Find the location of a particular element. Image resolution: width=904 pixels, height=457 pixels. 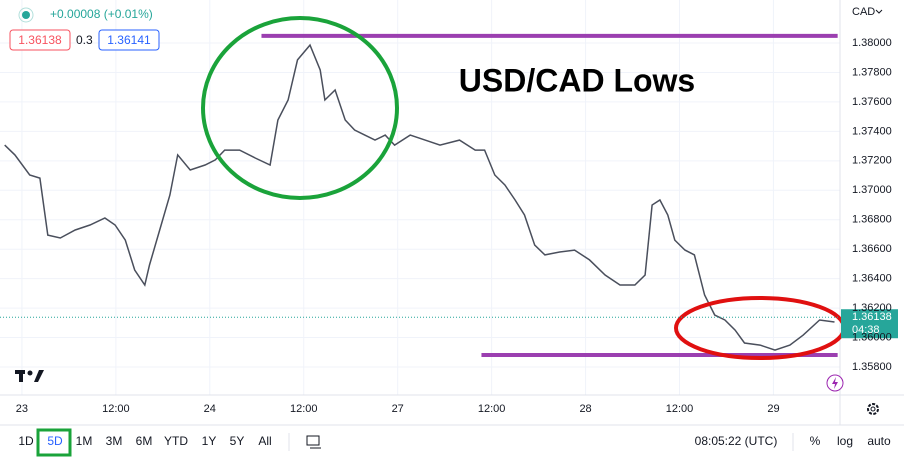

y-tick-label: 1.36800 is located at coordinates (872, 220).